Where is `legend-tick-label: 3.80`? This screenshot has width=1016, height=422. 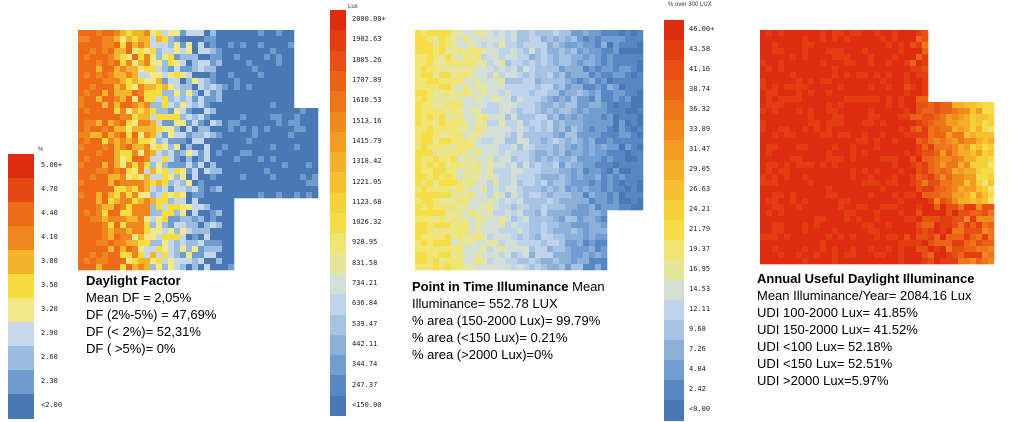 legend-tick-label: 3.80 is located at coordinates (49, 261).